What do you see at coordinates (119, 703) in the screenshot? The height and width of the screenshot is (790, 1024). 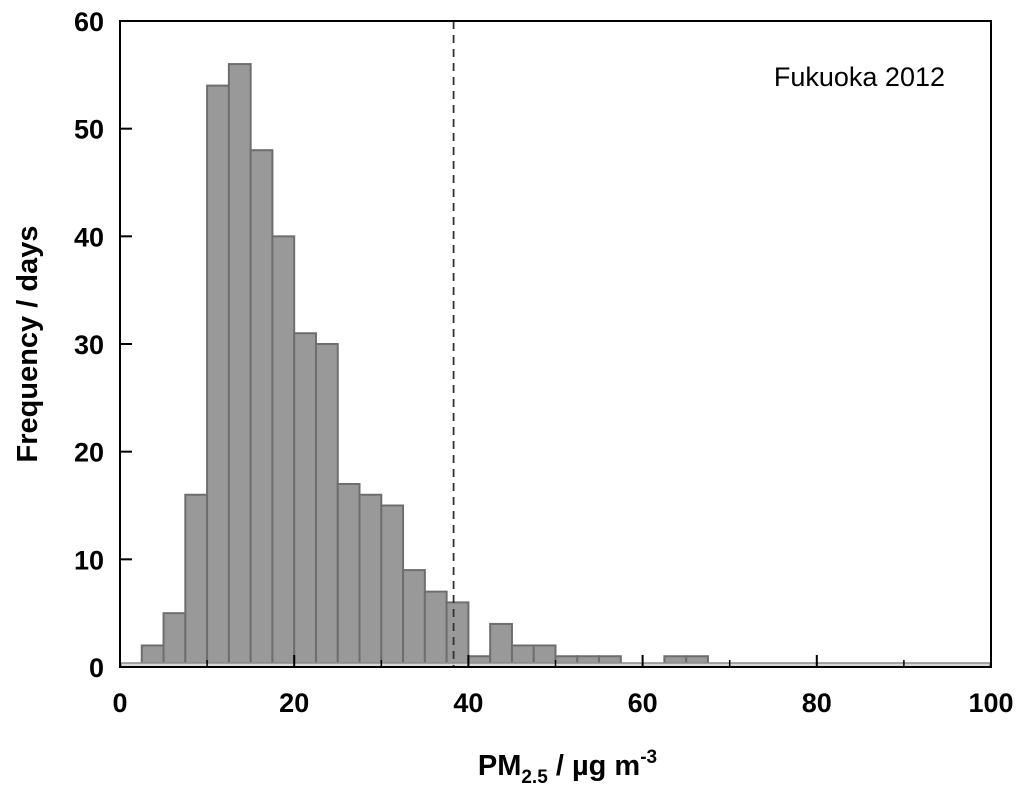 I see `x-tick-label: 0` at bounding box center [119, 703].